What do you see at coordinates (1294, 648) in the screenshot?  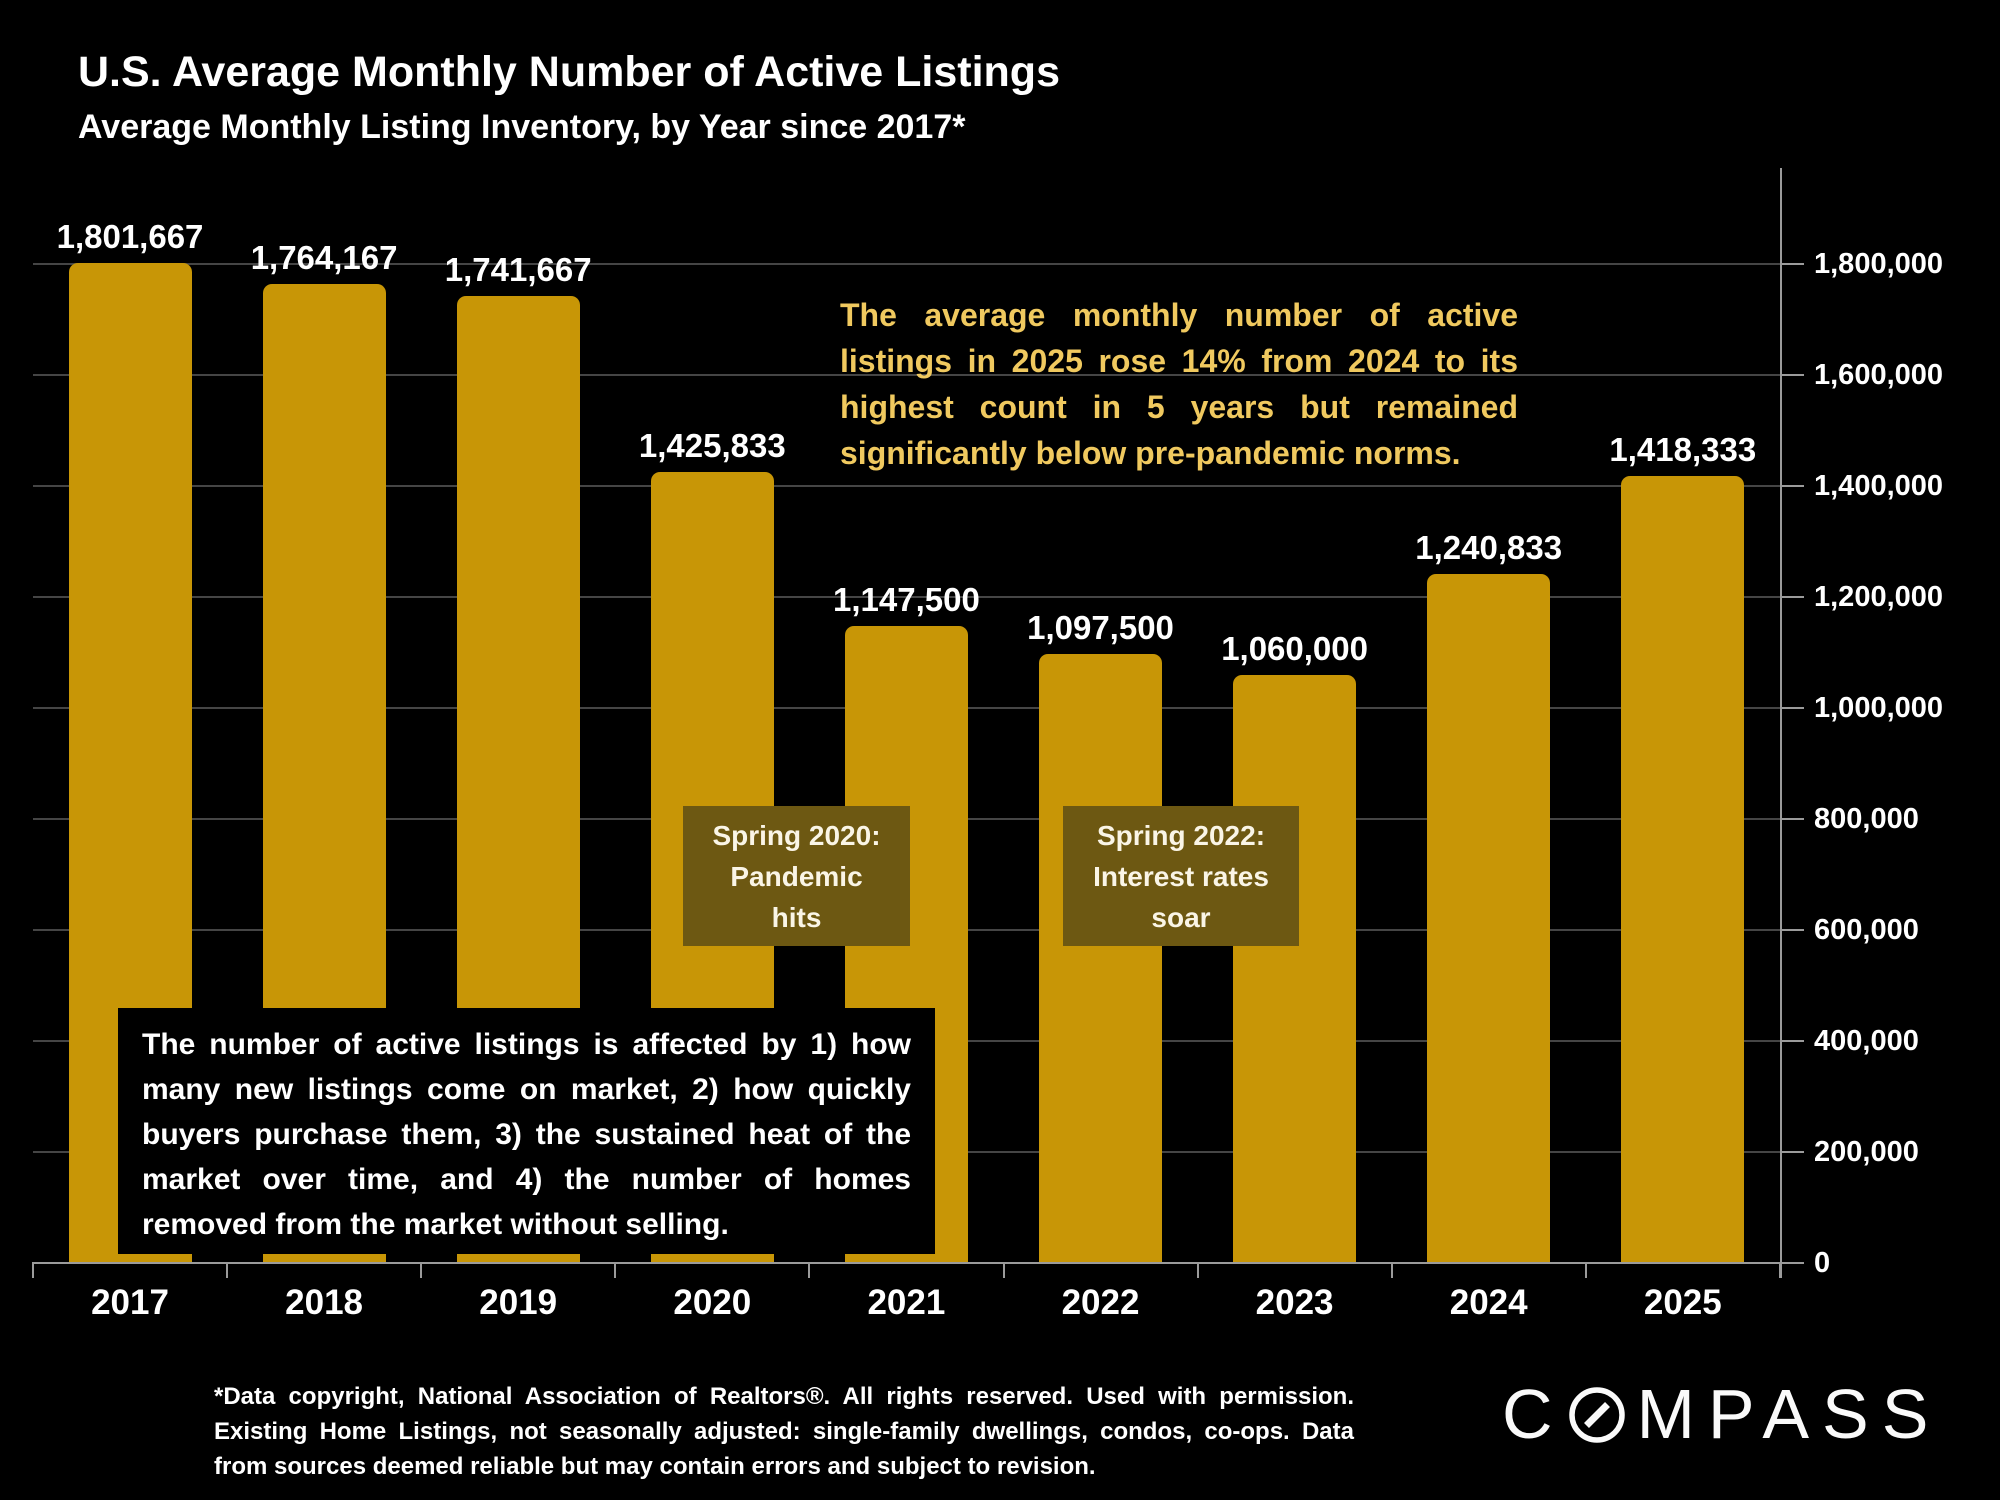 I see `bar-value-label: 1,060,000` at bounding box center [1294, 648].